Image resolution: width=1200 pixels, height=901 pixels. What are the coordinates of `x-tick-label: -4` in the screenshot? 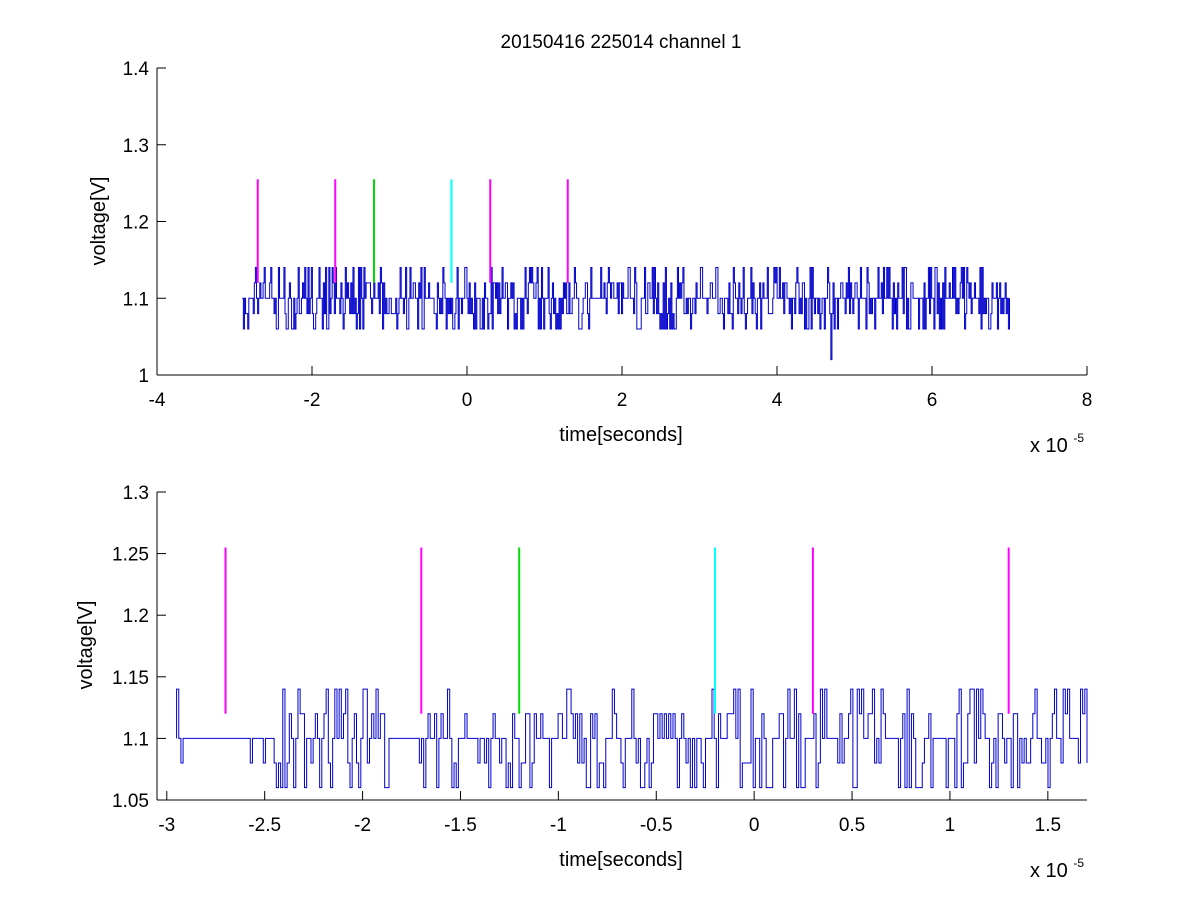 It's located at (157, 400).